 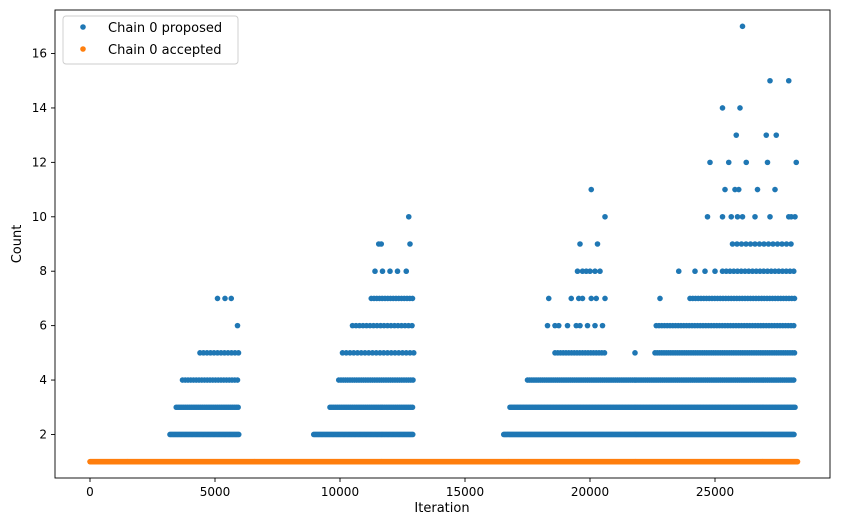 What do you see at coordinates (43, 244) in the screenshot?
I see `y-axis-ticks: 2 4 6 8 10 12 14 16` at bounding box center [43, 244].